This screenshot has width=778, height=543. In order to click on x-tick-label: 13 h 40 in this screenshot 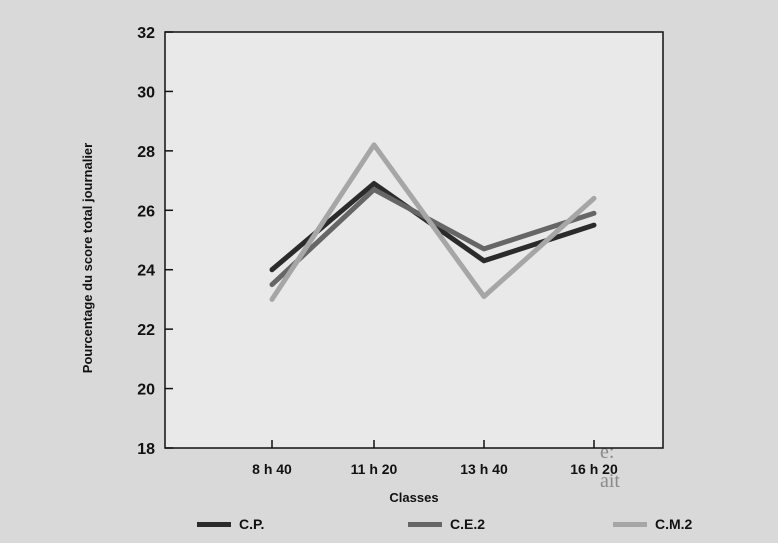, I will do `click(484, 469)`.